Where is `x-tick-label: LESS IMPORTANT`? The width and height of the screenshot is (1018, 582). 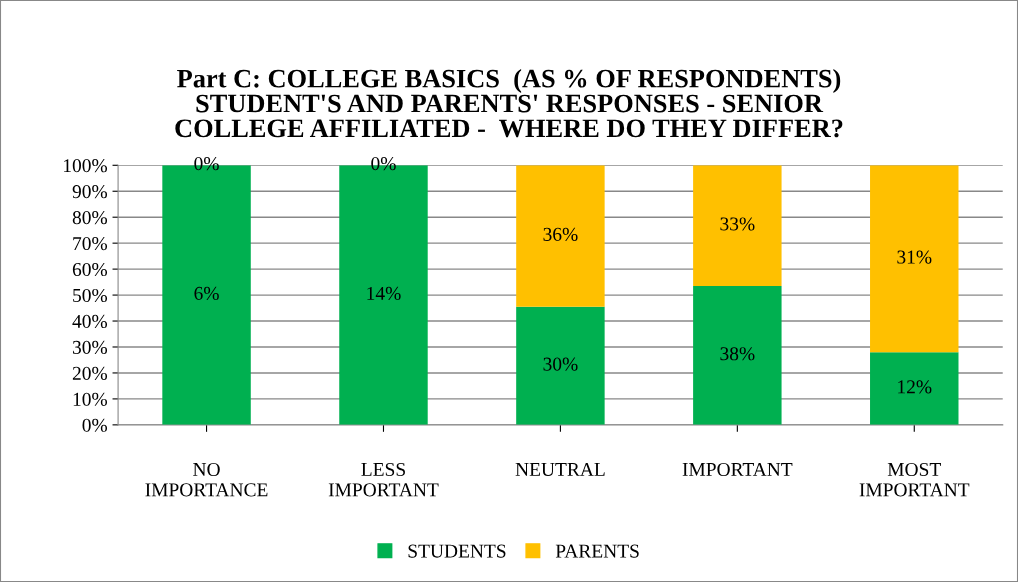
x-tick-label: LESS IMPORTANT is located at coordinates (383, 479).